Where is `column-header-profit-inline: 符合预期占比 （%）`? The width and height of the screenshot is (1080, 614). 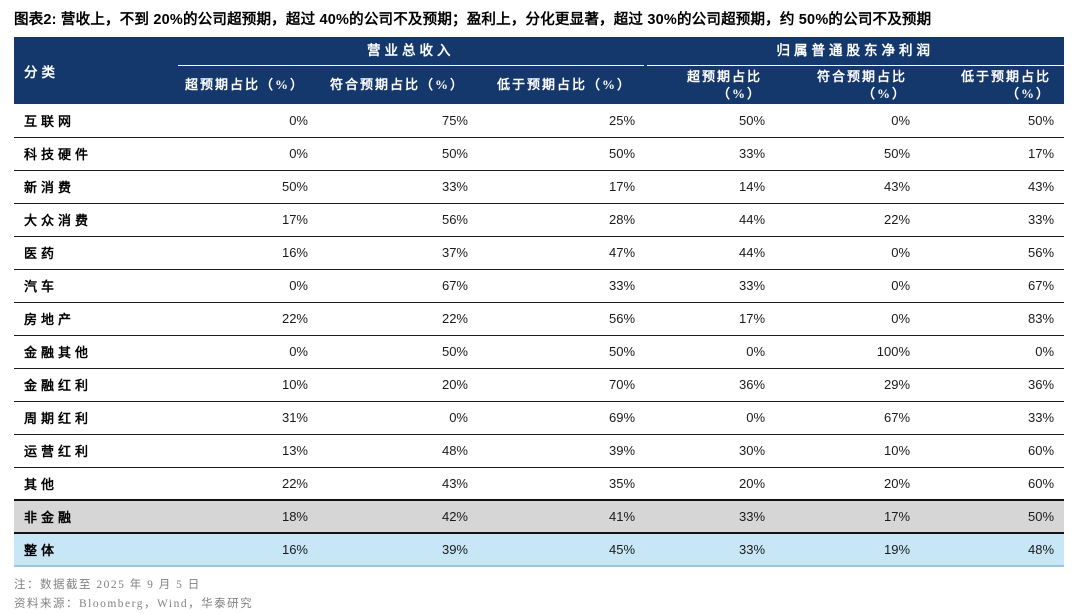 column-header-profit-inline: 符合预期占比 （%） is located at coordinates (848, 84).